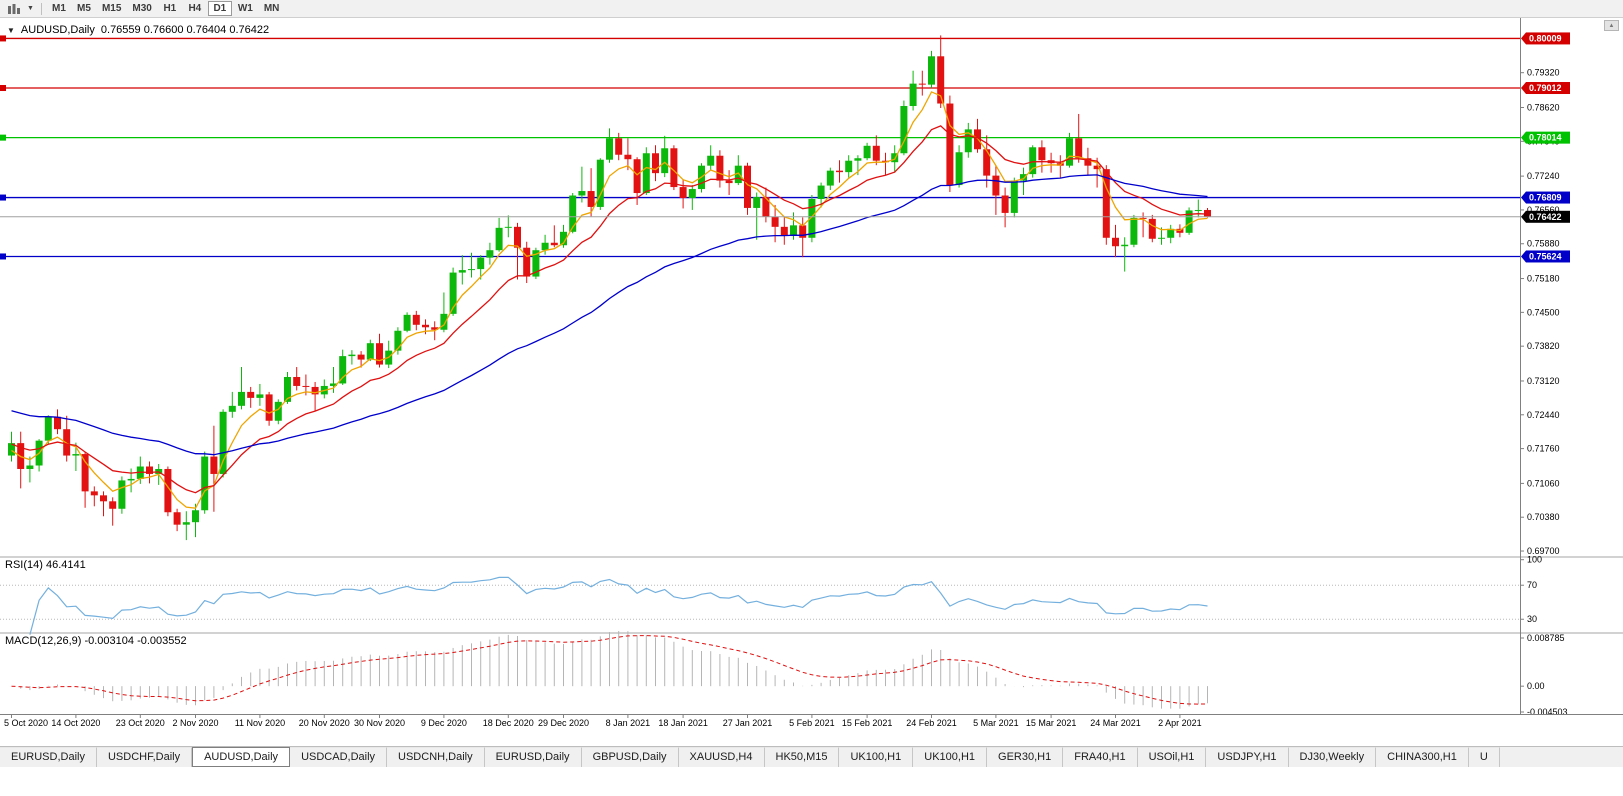 The width and height of the screenshot is (1623, 796). What do you see at coordinates (1545, 88) in the screenshot?
I see `svg-text: 0.79012` at bounding box center [1545, 88].